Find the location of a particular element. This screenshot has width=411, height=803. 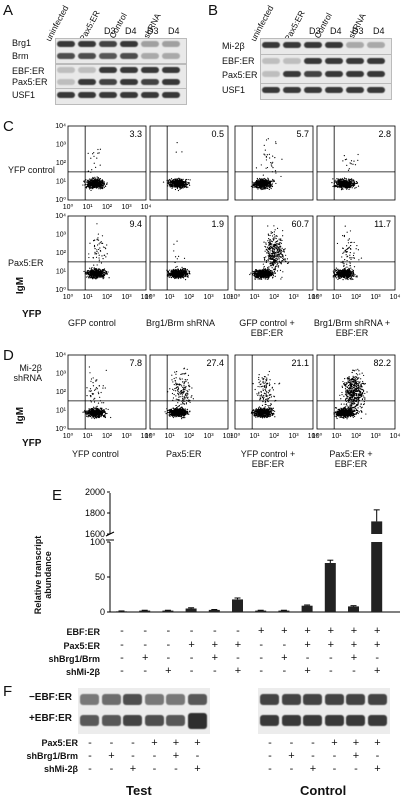

quadrant-value: 9.4 is located at coordinates (135, 224).